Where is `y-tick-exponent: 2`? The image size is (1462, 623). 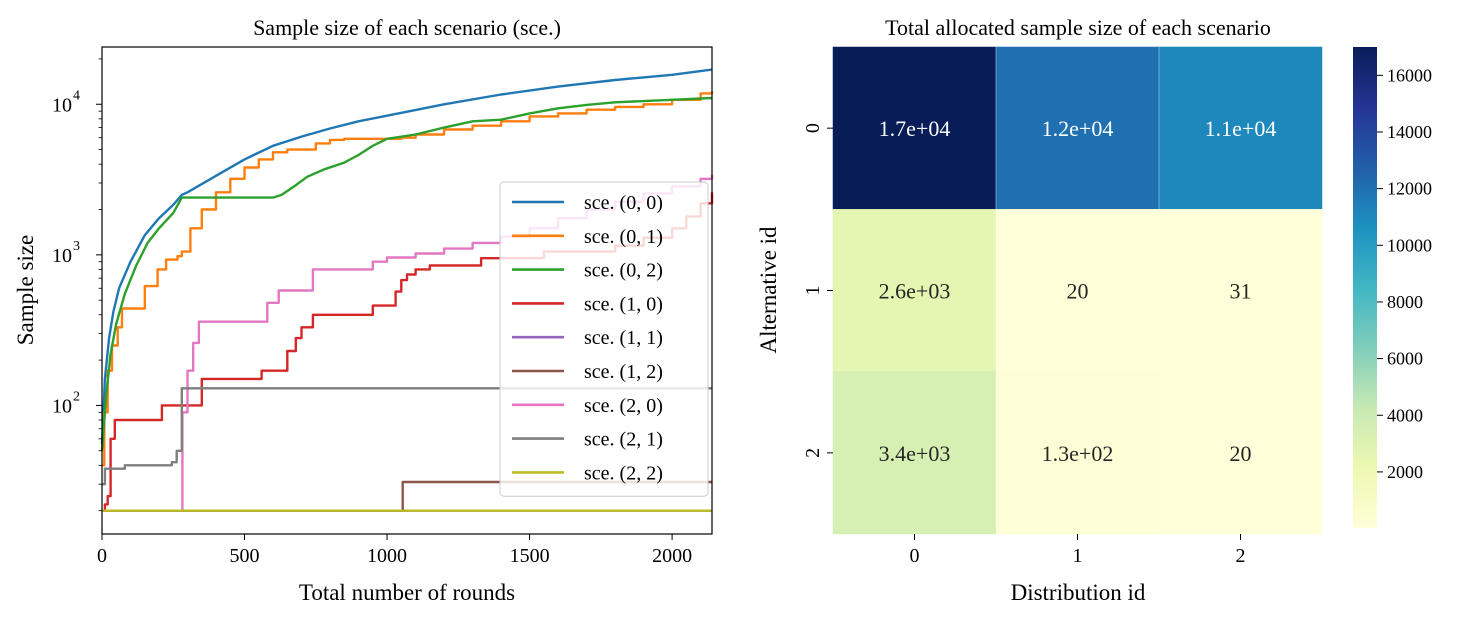
y-tick-exponent: 2 is located at coordinates (76, 396).